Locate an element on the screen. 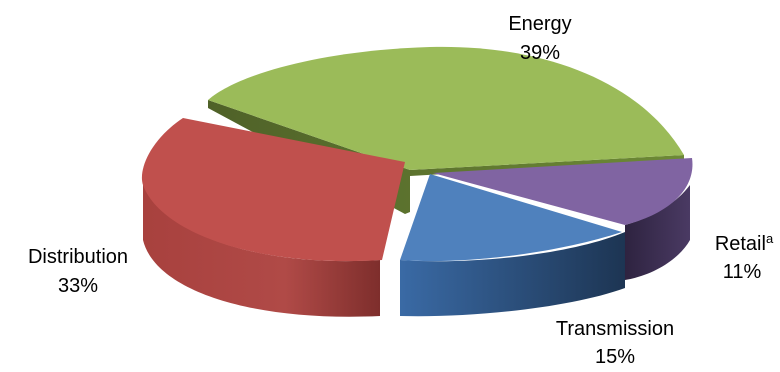  label-retail: Retaila is located at coordinates (744, 243).